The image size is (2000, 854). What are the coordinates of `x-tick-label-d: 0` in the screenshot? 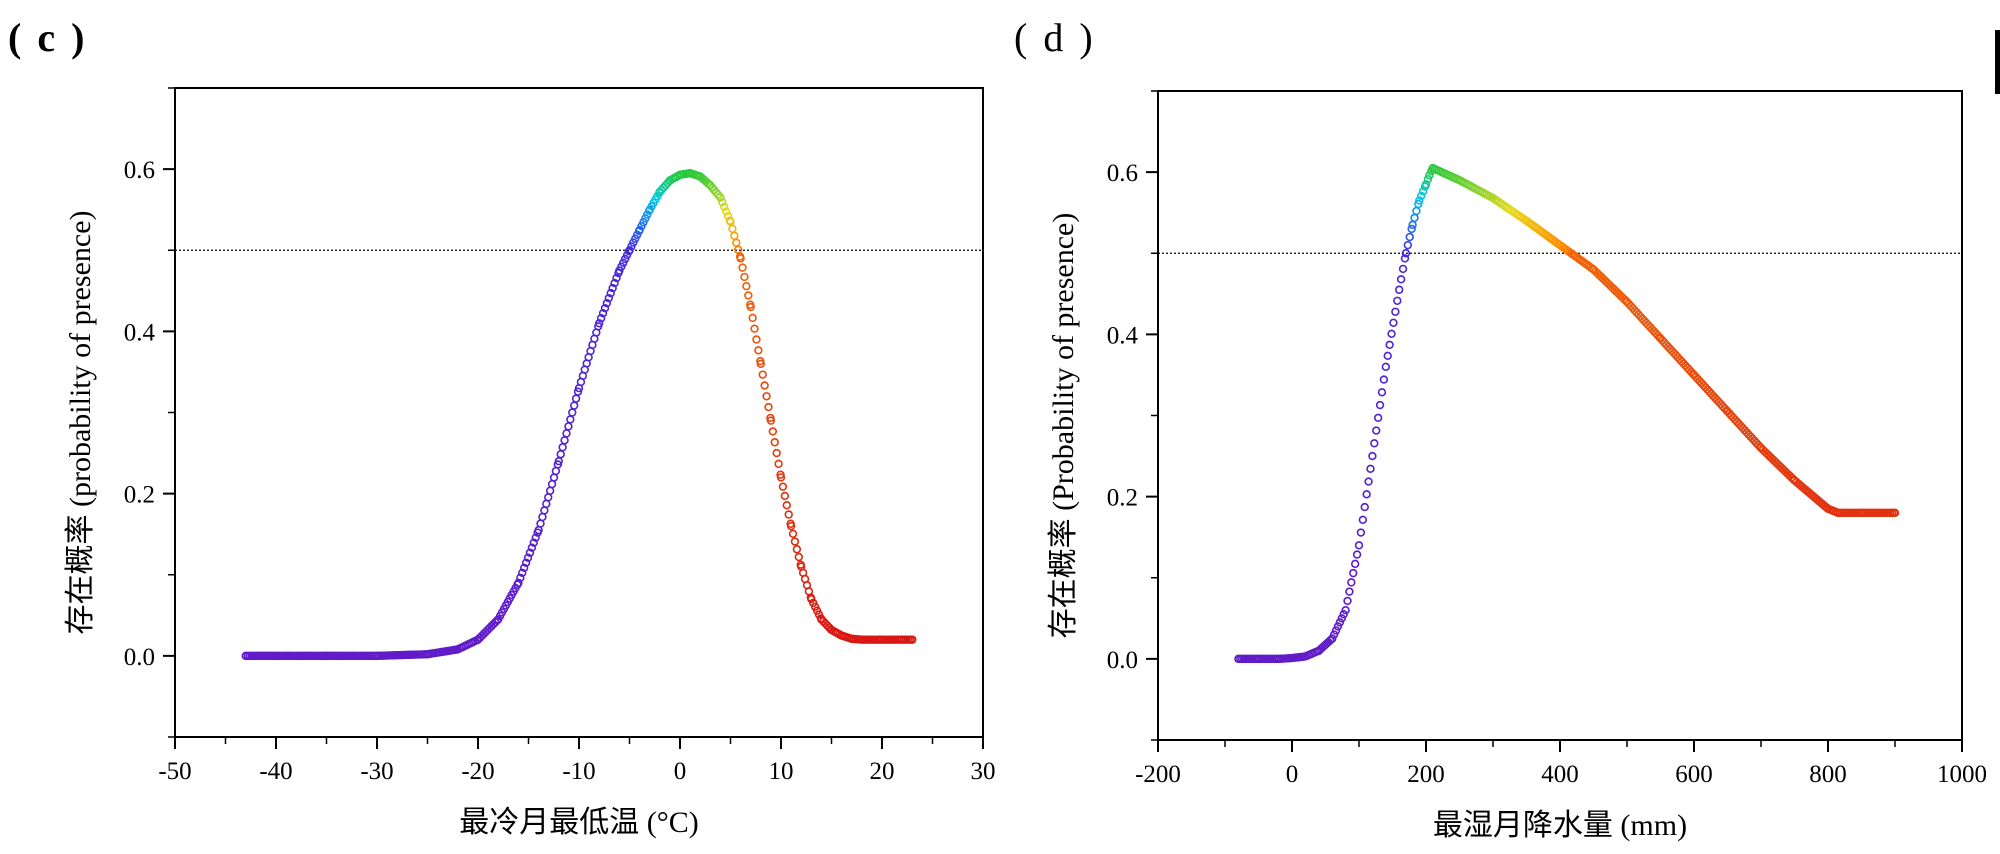 It's located at (1292, 774).